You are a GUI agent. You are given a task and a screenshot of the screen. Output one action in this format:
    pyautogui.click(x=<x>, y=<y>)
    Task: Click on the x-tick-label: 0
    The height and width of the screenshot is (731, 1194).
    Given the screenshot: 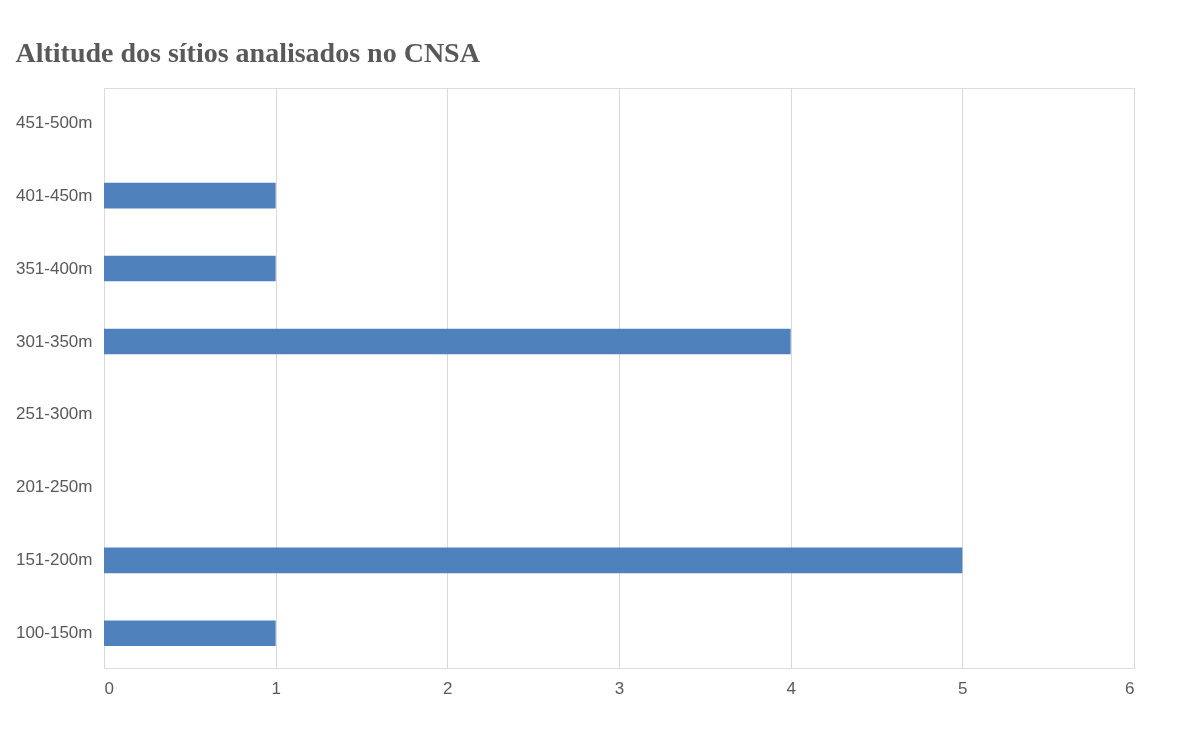 What is the action you would take?
    pyautogui.click(x=109, y=688)
    